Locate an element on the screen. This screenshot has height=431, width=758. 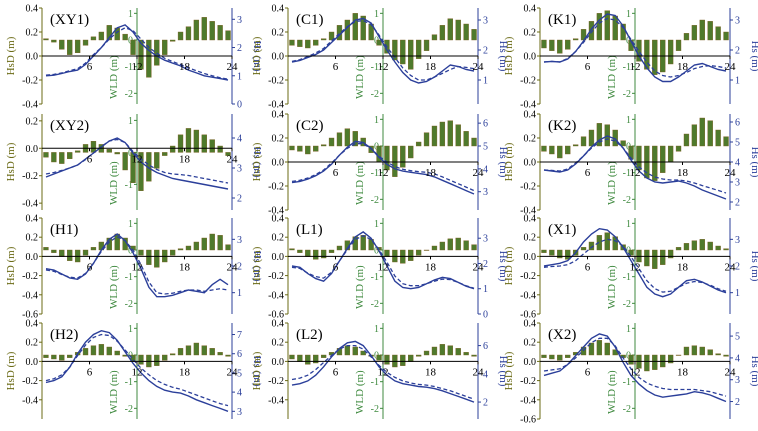
hs-tick-label: 2 is located at coordinates (239, 48).